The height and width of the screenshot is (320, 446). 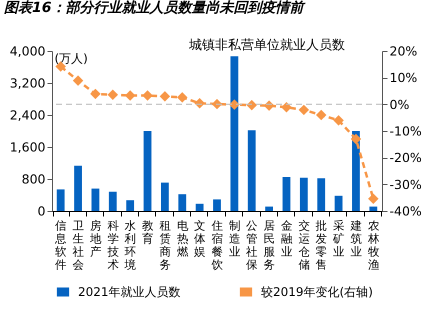 I want to click on y2-tick-label: -40%, so click(x=406, y=211).